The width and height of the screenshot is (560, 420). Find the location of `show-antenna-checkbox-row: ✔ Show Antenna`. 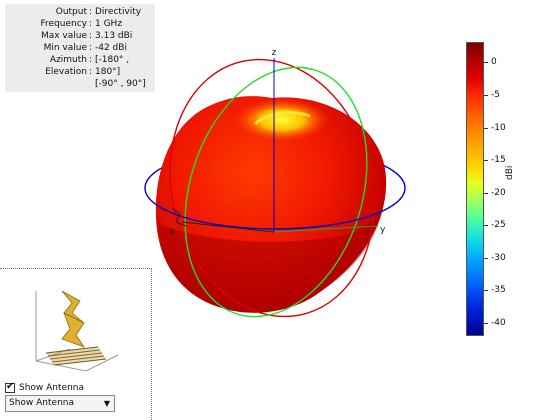

show-antenna-checkbox-row: ✔ Show Antenna is located at coordinates (44, 387).